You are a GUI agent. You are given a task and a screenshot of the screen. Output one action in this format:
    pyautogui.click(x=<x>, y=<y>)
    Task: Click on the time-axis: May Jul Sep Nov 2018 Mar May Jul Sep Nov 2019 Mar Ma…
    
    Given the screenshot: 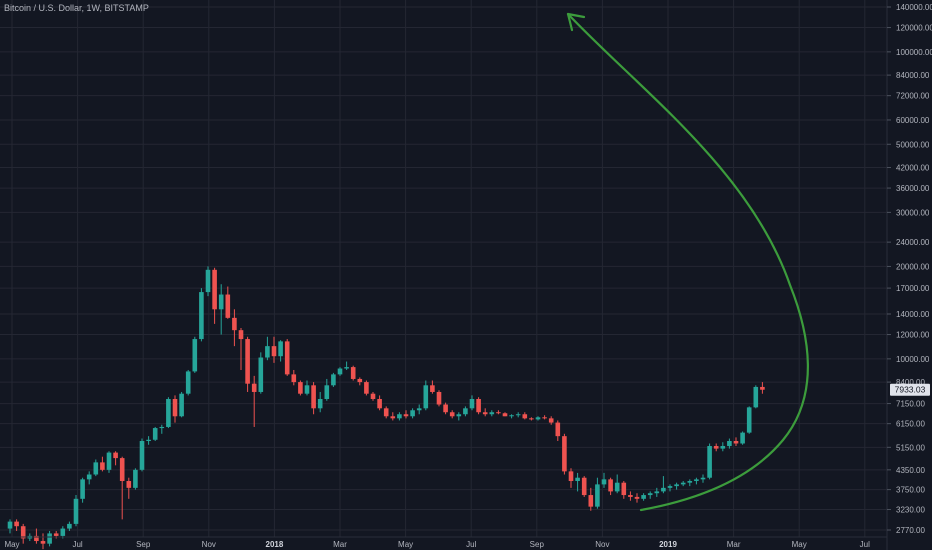 What is the action you would take?
    pyautogui.click(x=437, y=544)
    